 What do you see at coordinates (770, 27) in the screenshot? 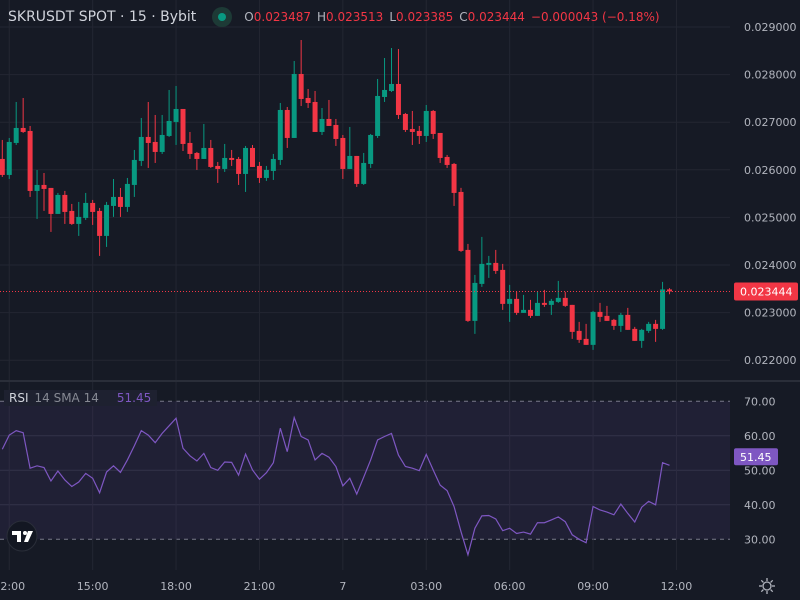
I see `price-tick-label: 0.029000` at bounding box center [770, 27].